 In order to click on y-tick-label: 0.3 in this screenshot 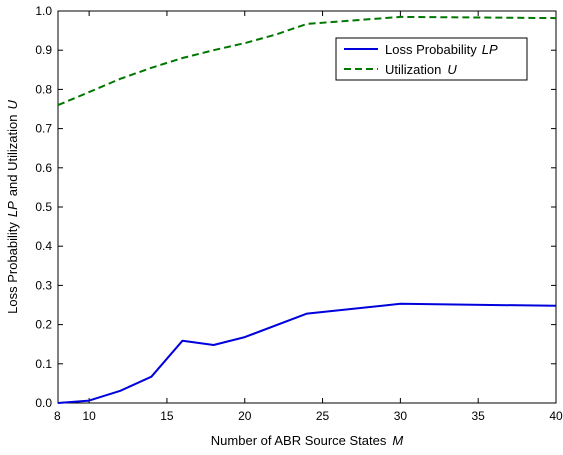, I will do `click(43, 285)`.